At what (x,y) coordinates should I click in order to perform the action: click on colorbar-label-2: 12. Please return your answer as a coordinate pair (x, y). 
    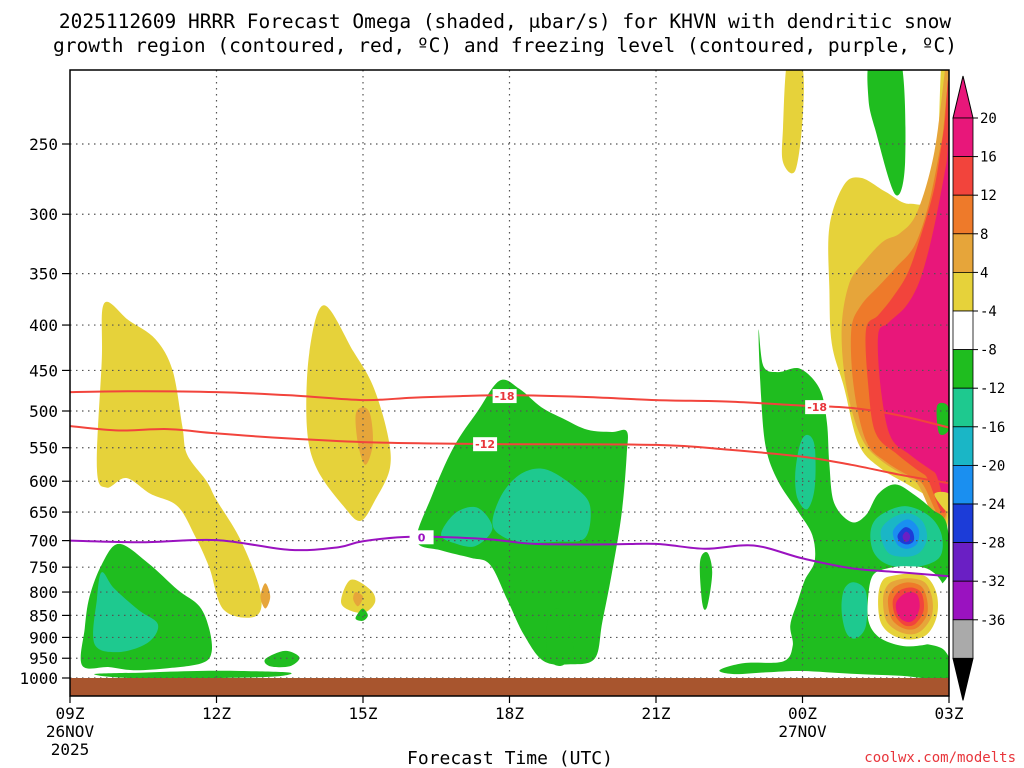
    Looking at the image, I should click on (988, 196).